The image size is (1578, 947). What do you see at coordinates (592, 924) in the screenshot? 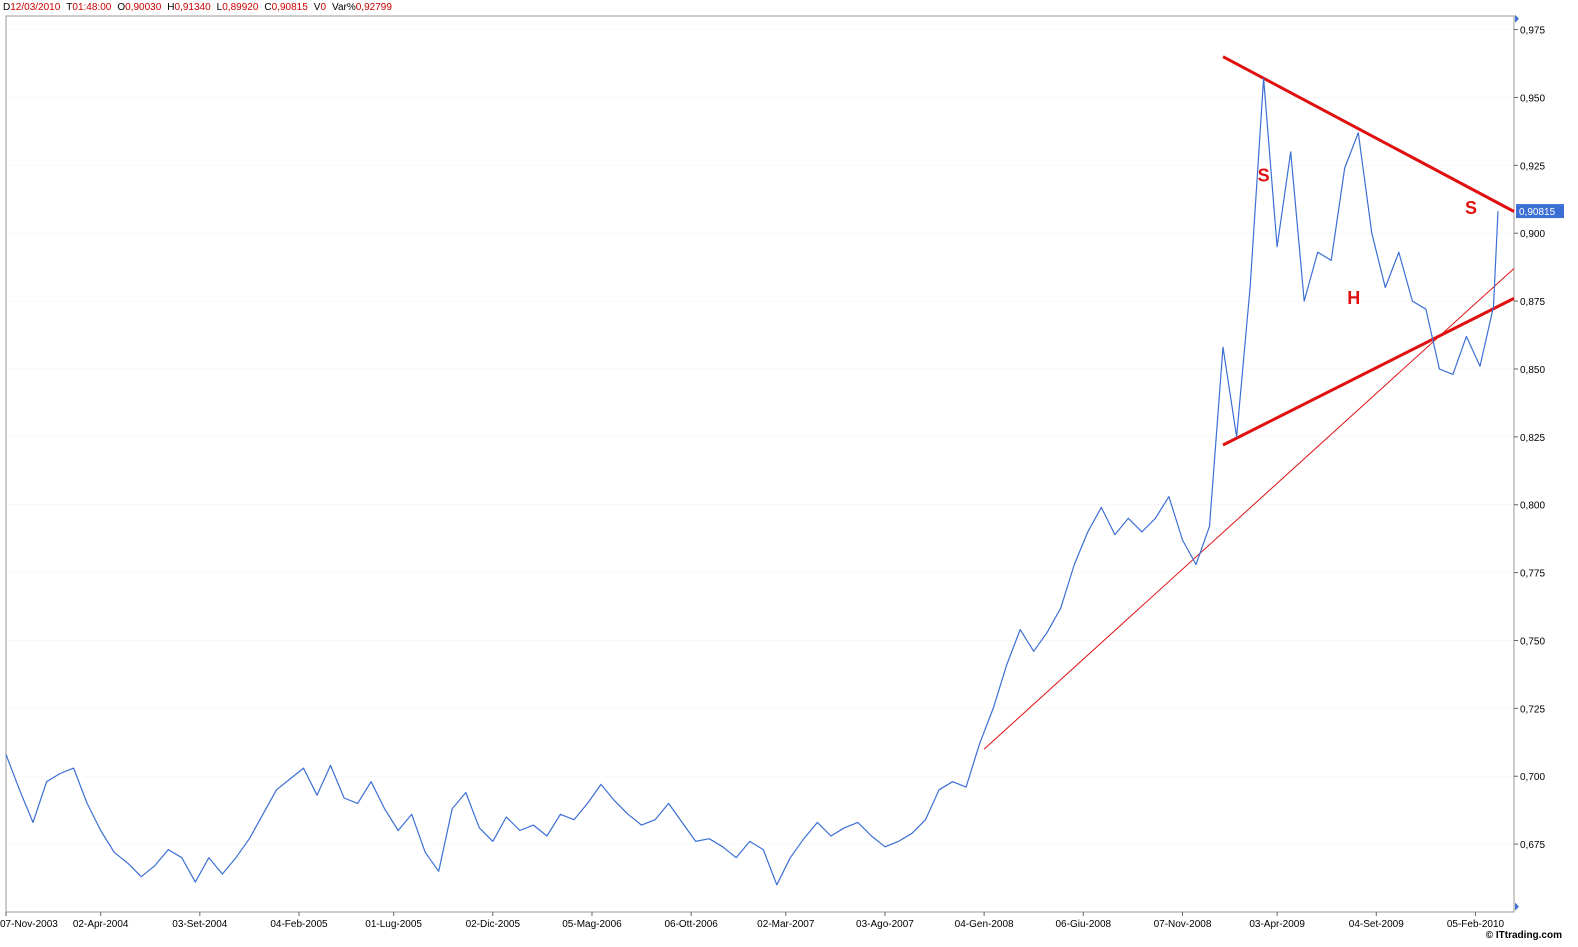
I see `x-tick-label: 05-Mag-2006` at bounding box center [592, 924].